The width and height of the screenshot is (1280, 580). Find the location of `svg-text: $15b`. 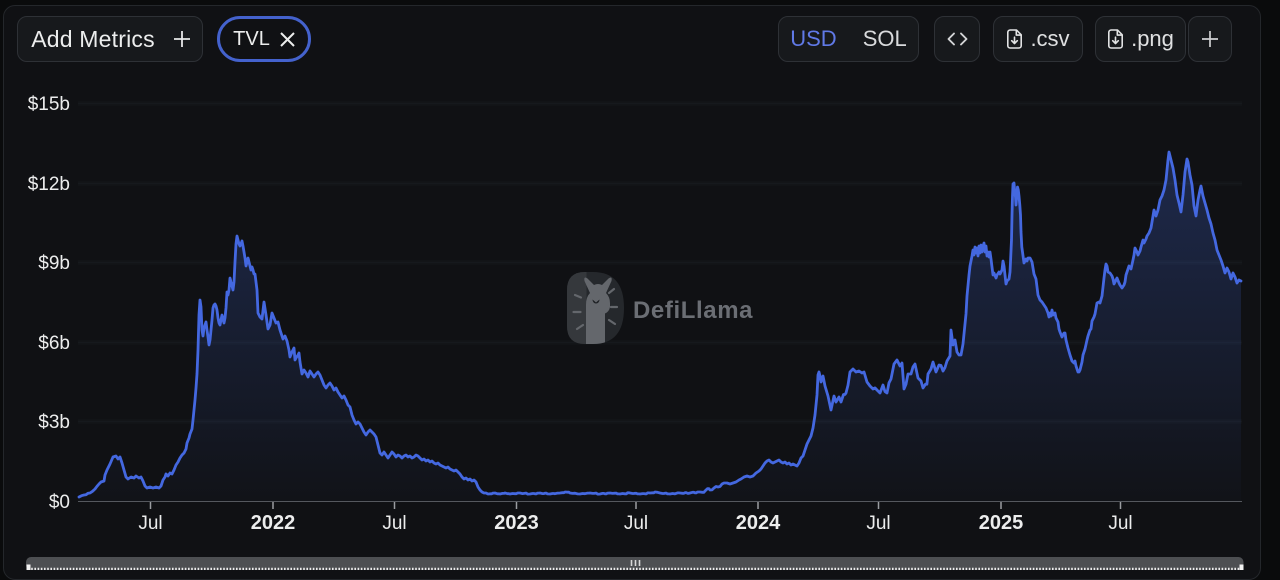

svg-text: $15b is located at coordinates (49, 104).